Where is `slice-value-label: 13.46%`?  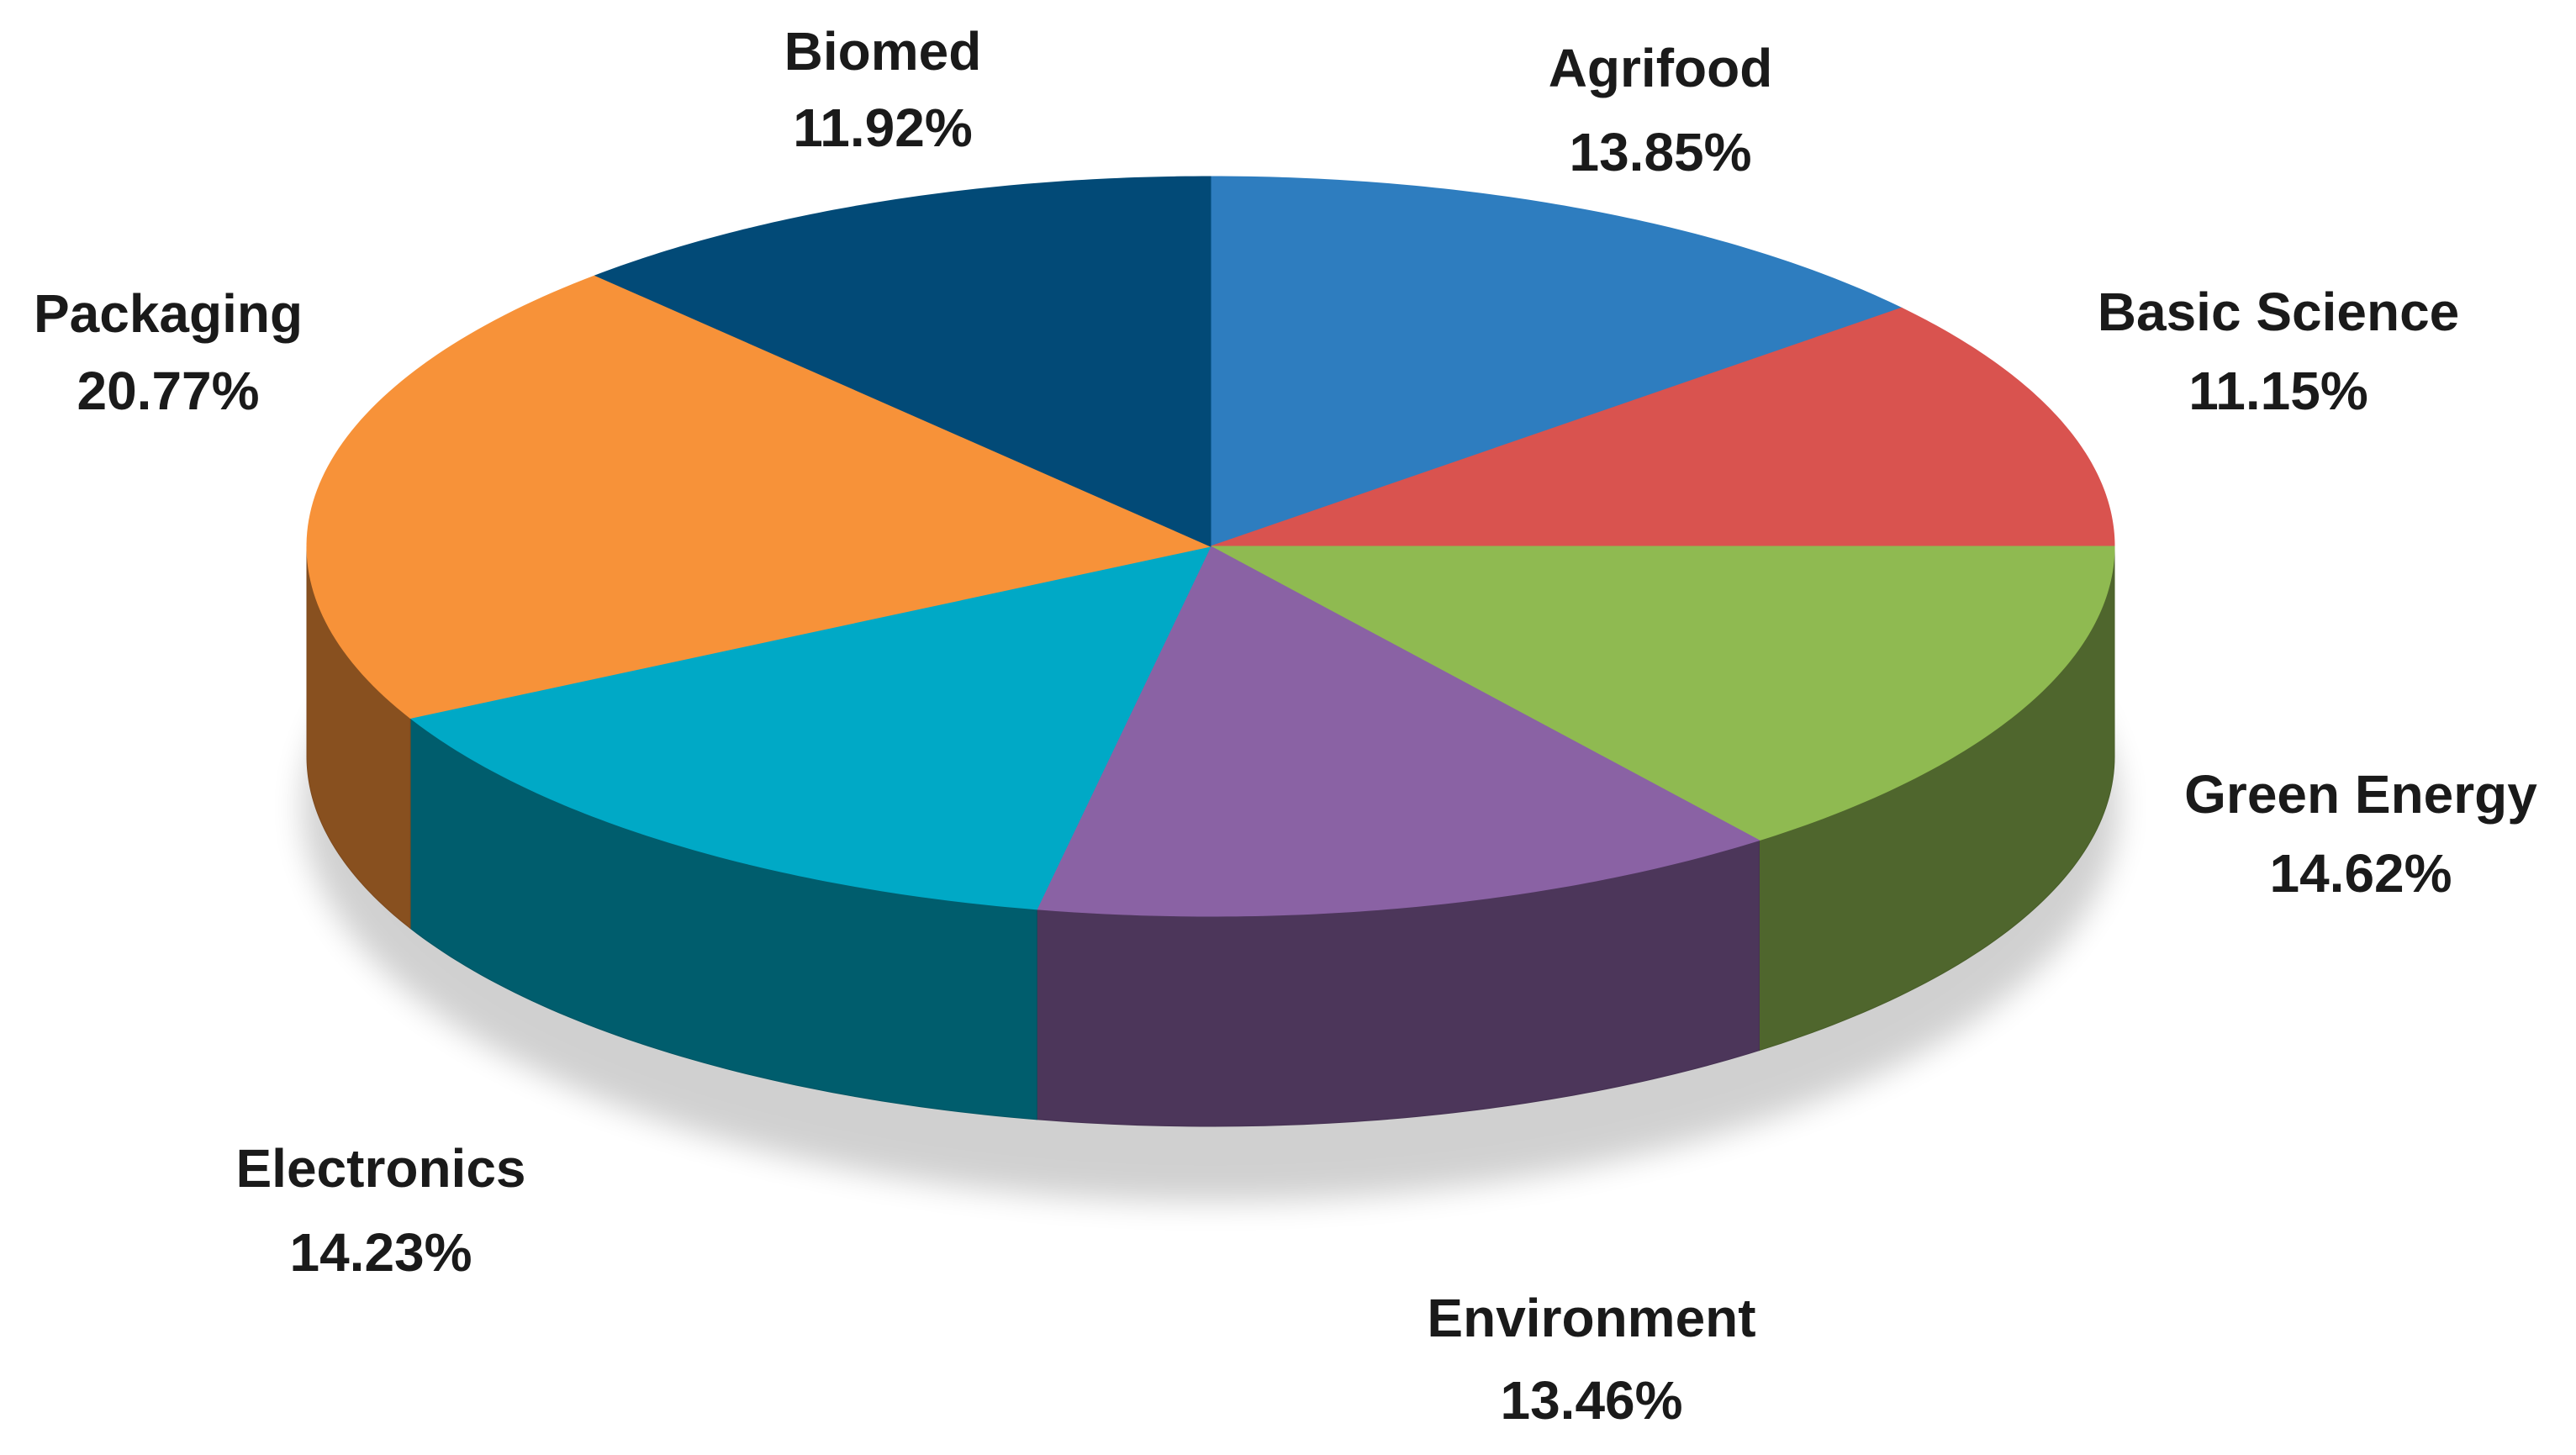
slice-value-label: 13.46% is located at coordinates (1591, 1400).